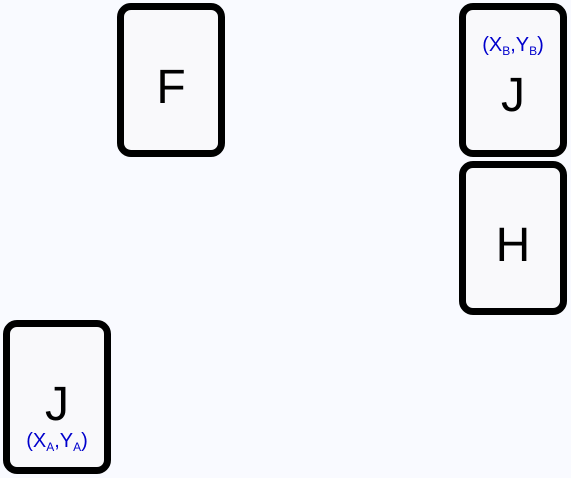  I want to click on coord-subscript-x: A, so click(50, 447).